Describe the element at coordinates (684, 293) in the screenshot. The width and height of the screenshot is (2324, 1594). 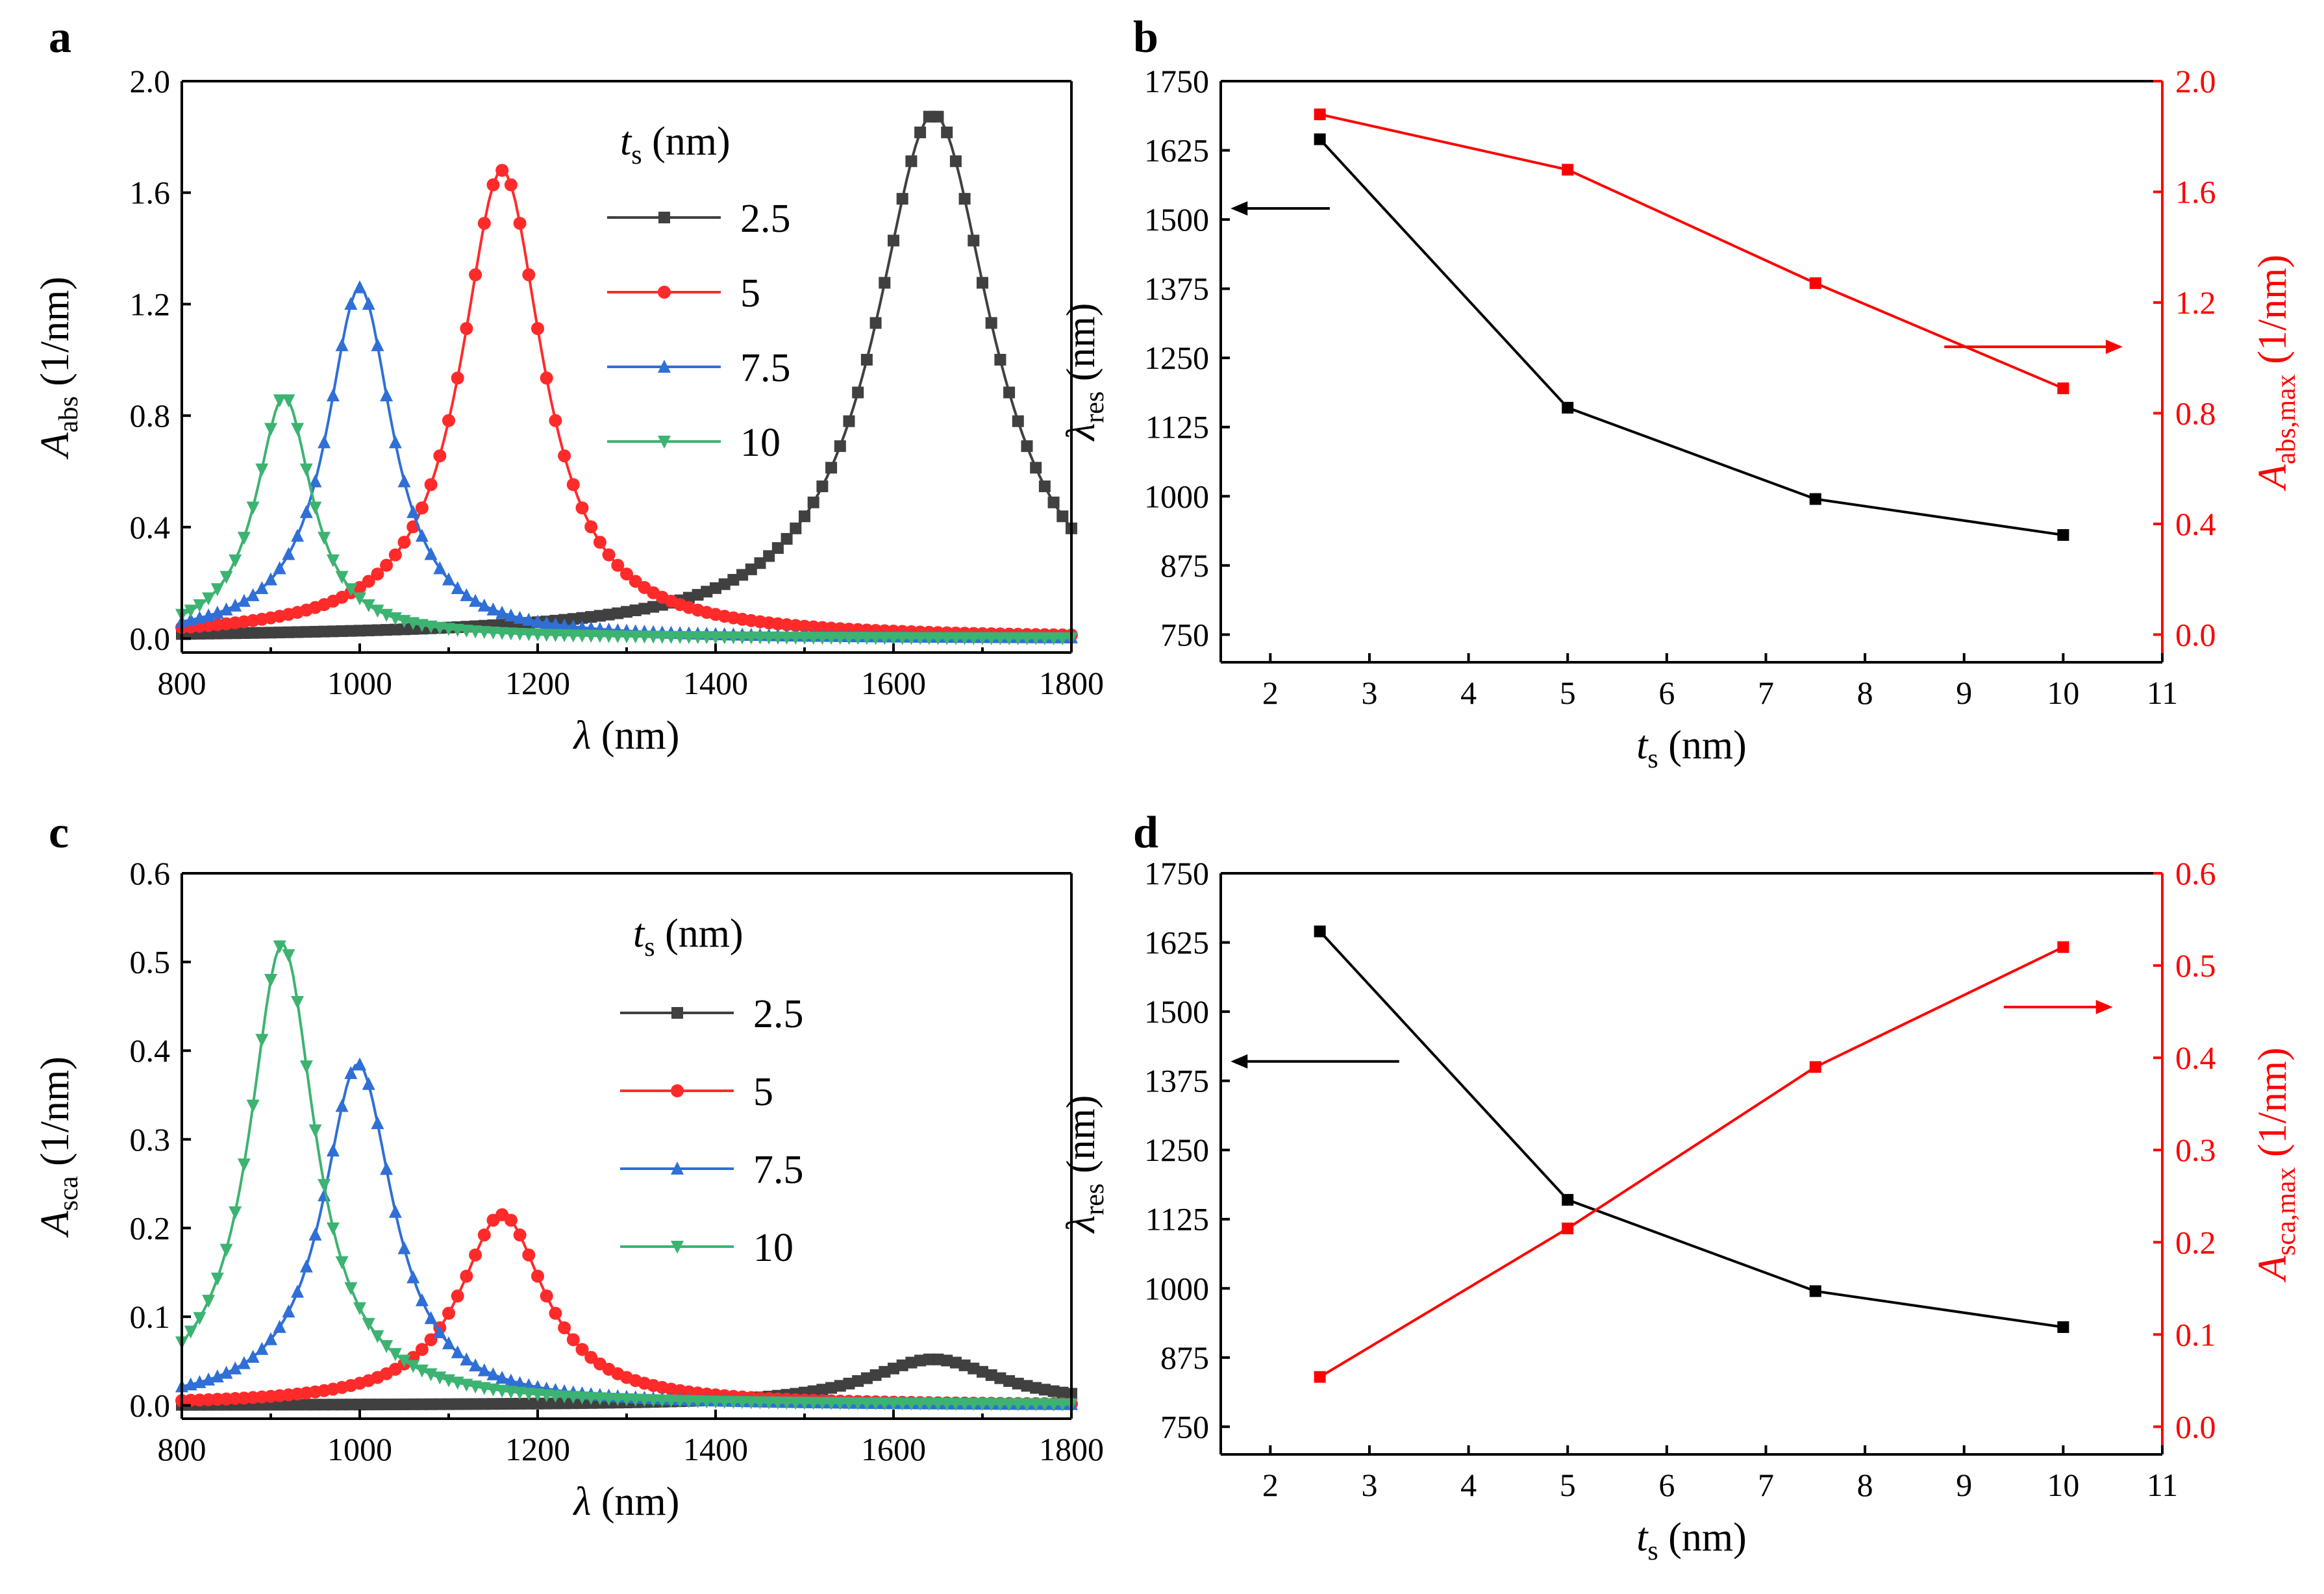
I see `legend-item-5: 5` at that location.